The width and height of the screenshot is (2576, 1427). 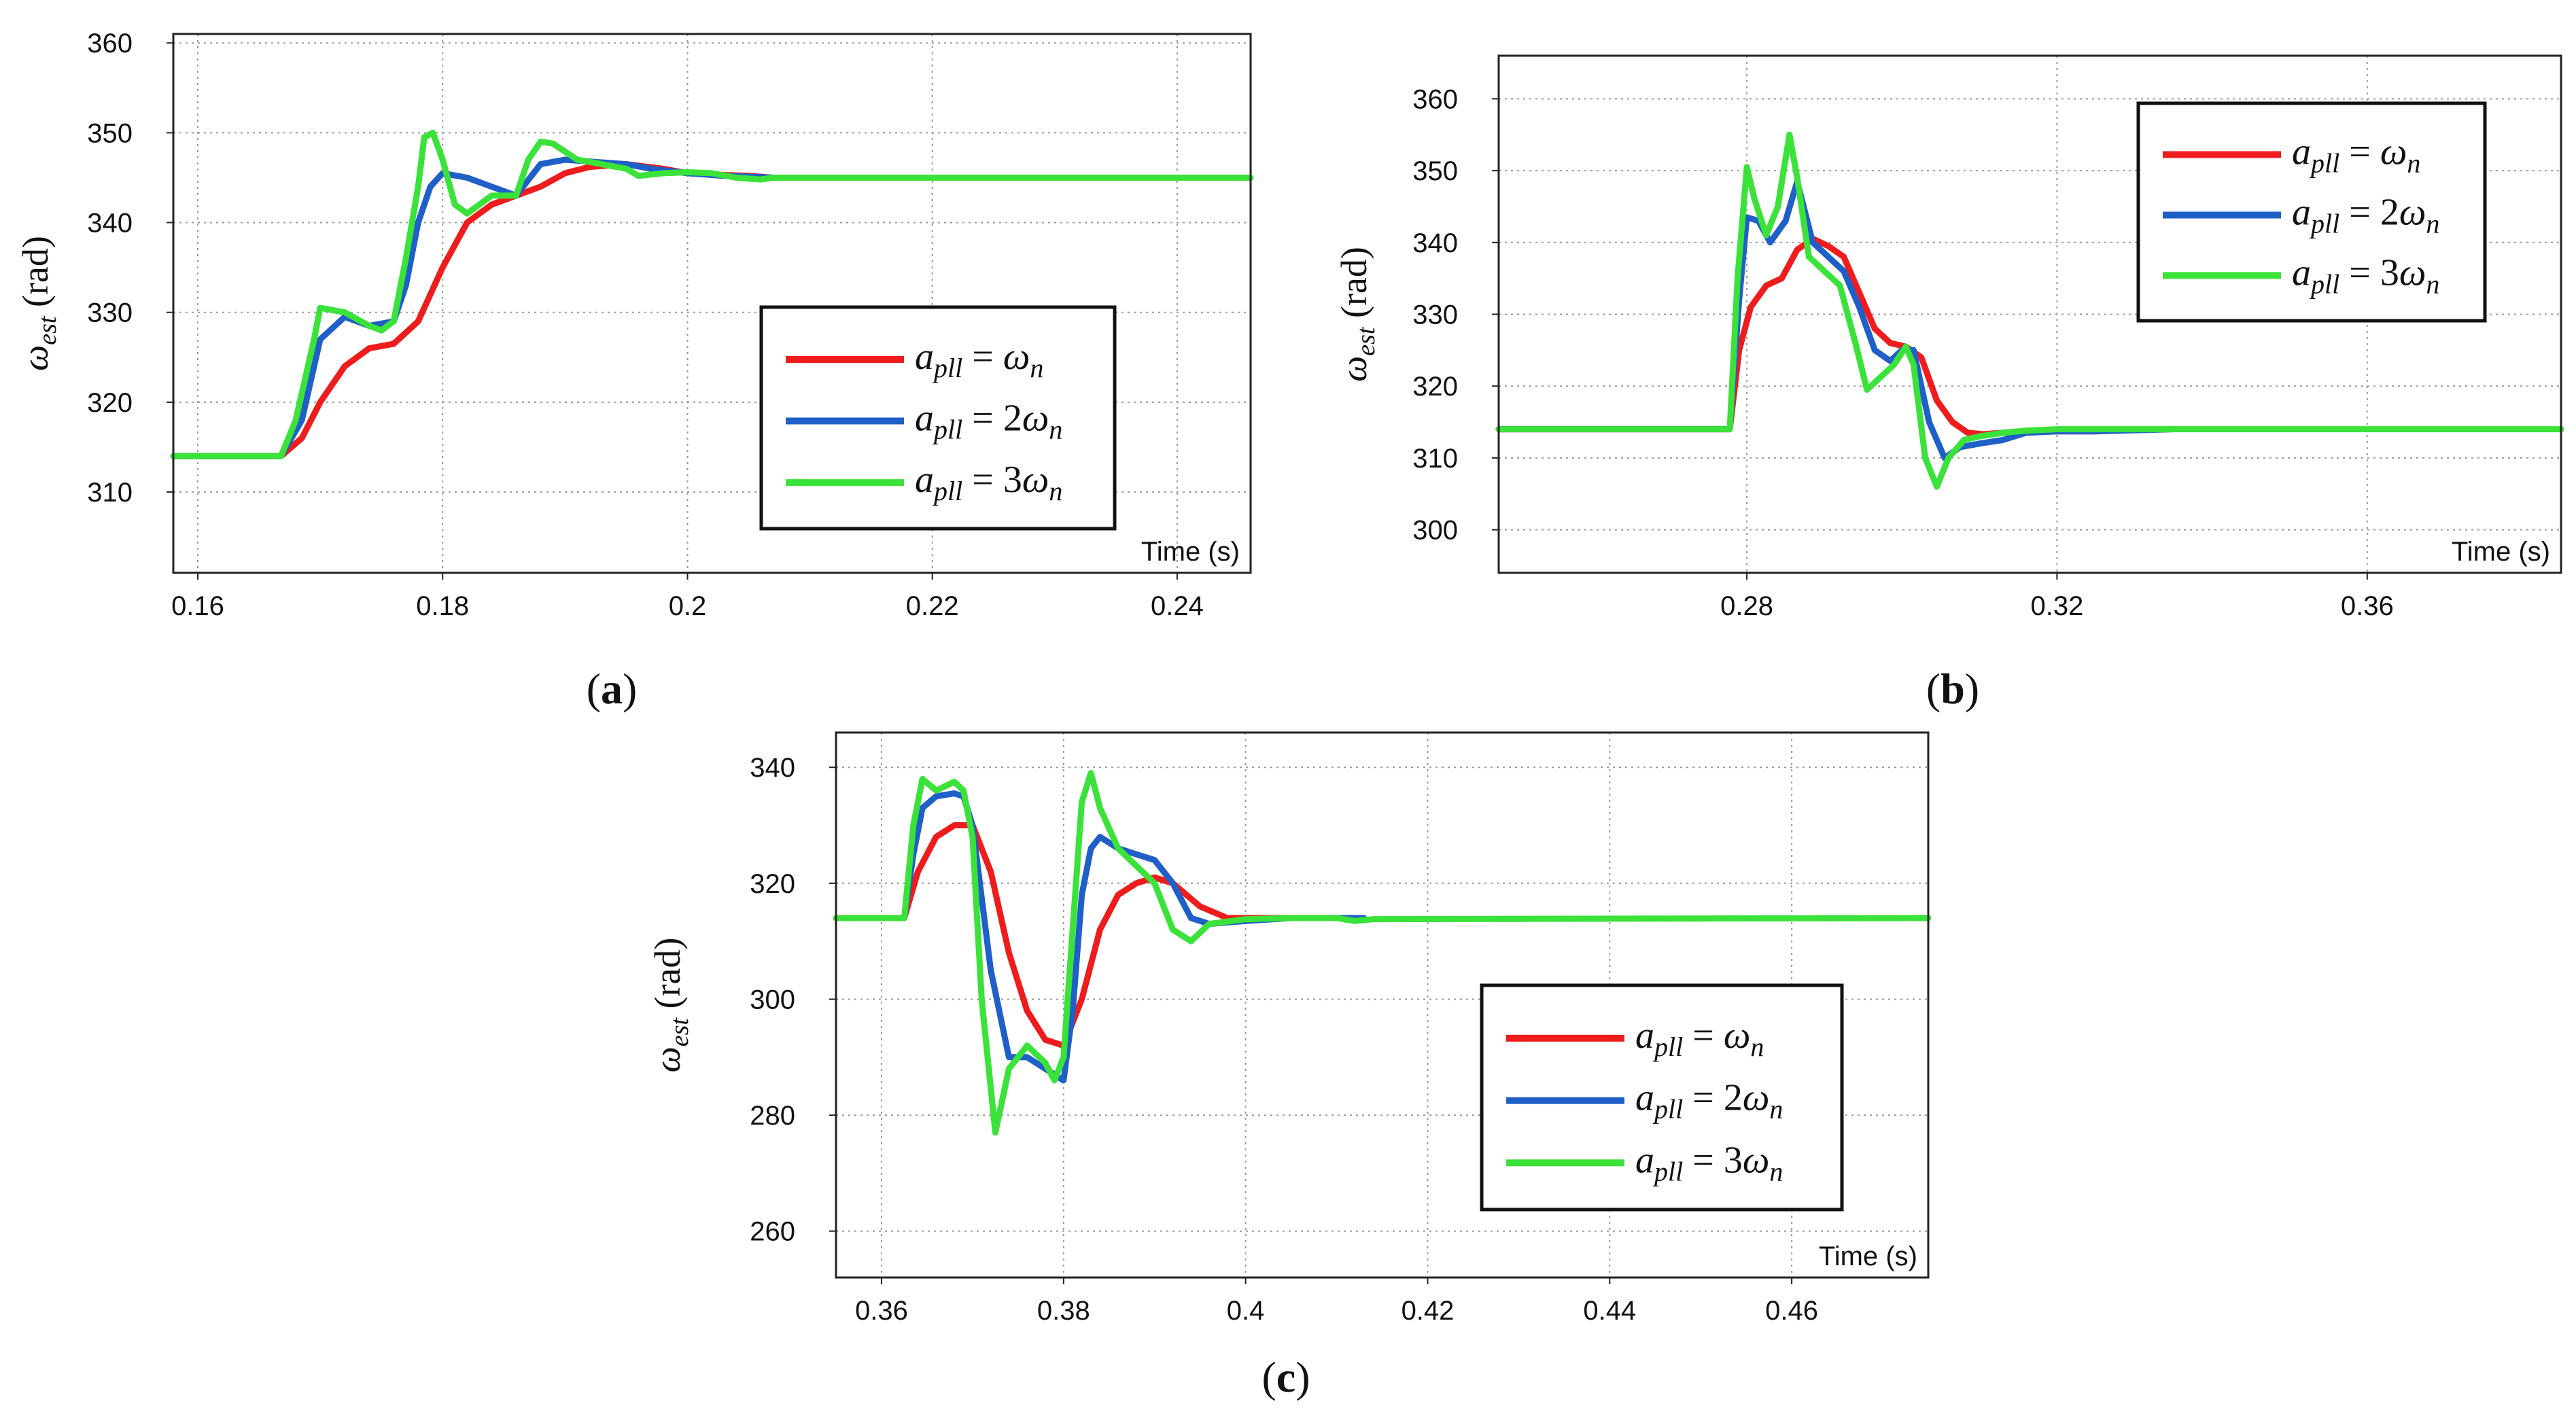 What do you see at coordinates (442, 606) in the screenshot?
I see `x-tick-label: 0.18` at bounding box center [442, 606].